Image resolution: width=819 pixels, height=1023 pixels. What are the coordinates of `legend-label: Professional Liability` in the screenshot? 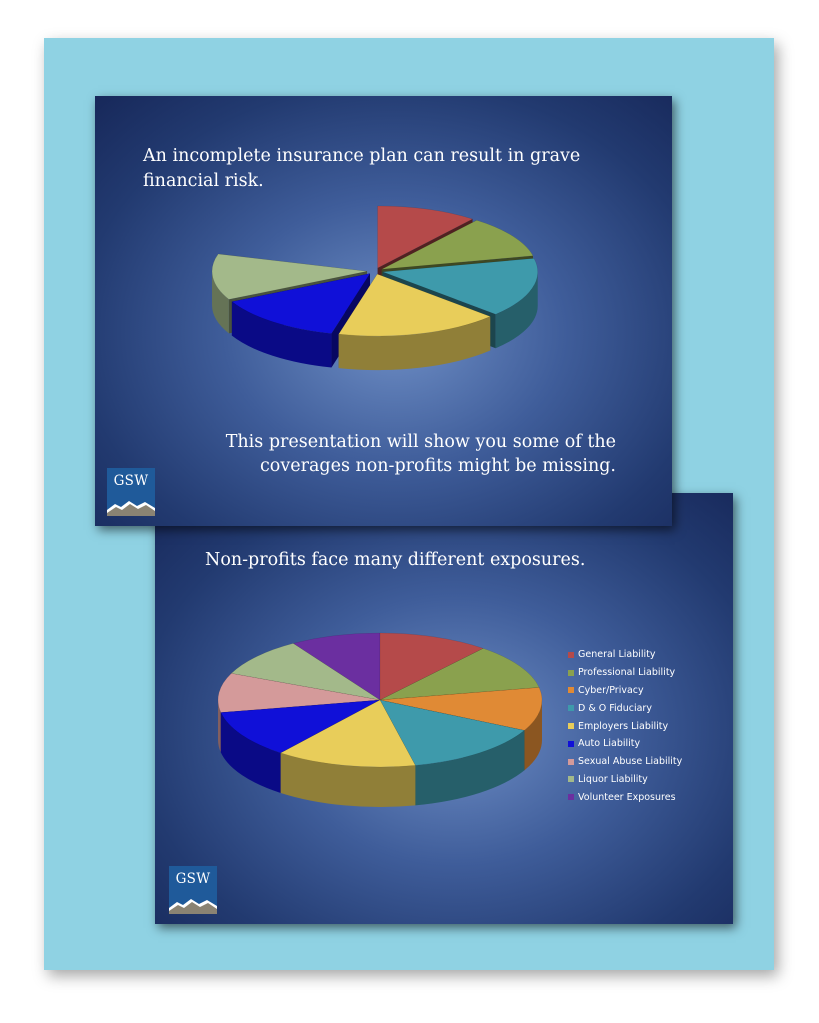 It's located at (627, 673).